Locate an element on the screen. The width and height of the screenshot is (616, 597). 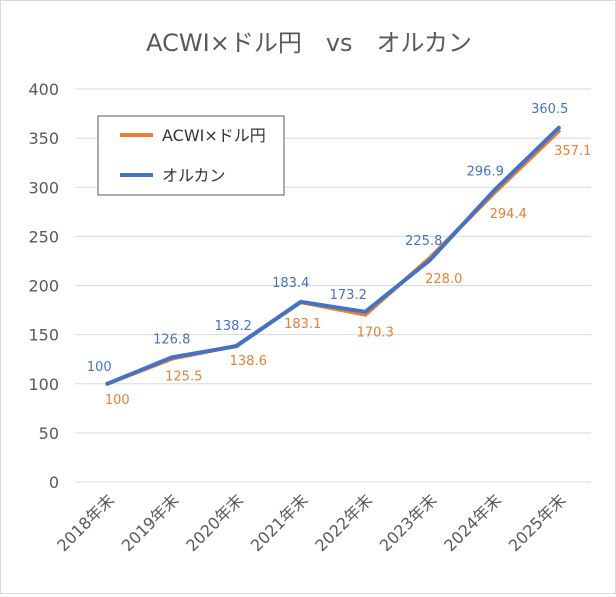
y-tick-label: 150 is located at coordinates (43, 335).